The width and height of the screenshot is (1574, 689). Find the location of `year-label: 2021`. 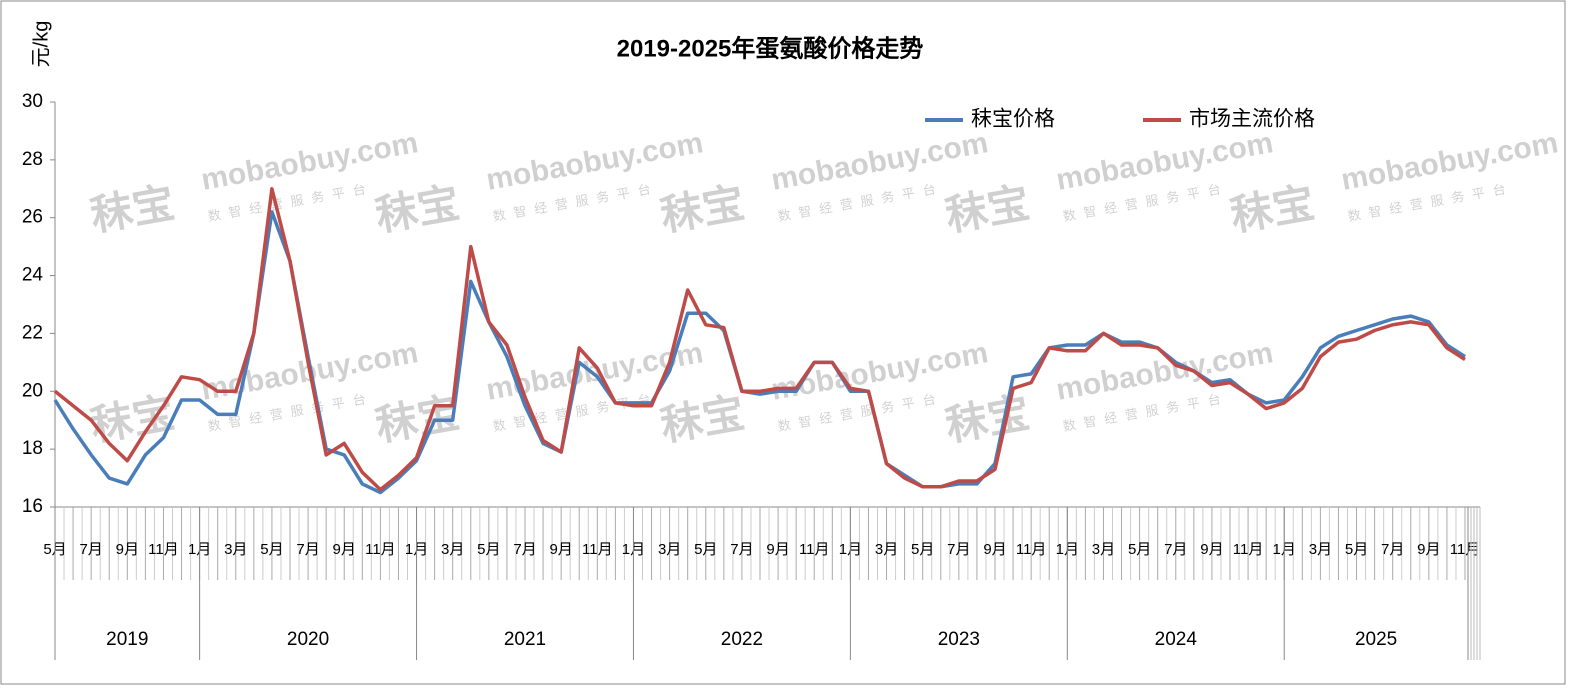

year-label: 2021 is located at coordinates (525, 639).